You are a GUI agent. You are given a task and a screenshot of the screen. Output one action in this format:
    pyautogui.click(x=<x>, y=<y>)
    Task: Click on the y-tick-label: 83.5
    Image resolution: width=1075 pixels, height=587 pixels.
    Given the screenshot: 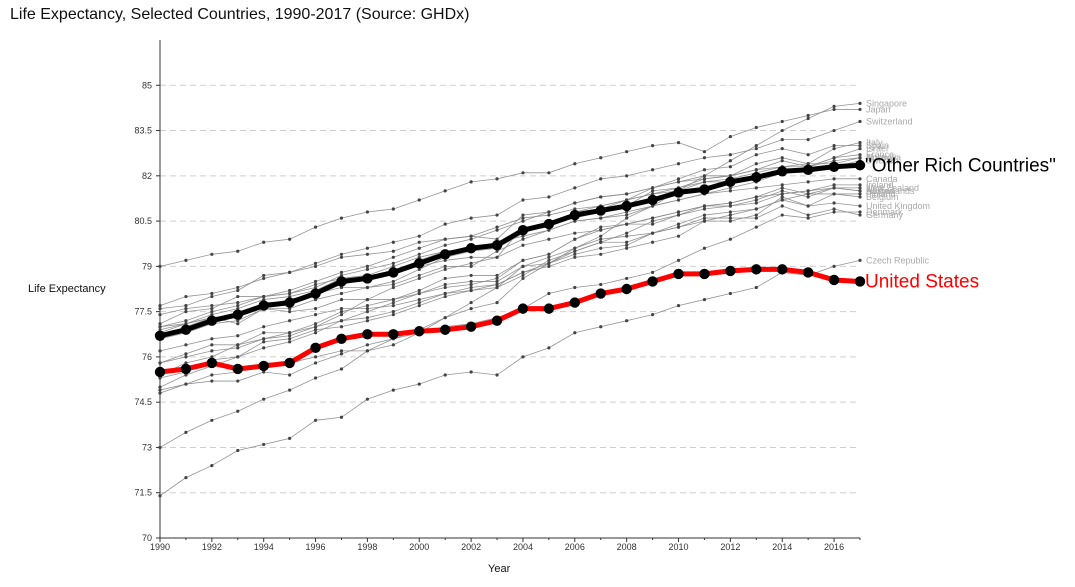 What is the action you would take?
    pyautogui.click(x=143, y=131)
    